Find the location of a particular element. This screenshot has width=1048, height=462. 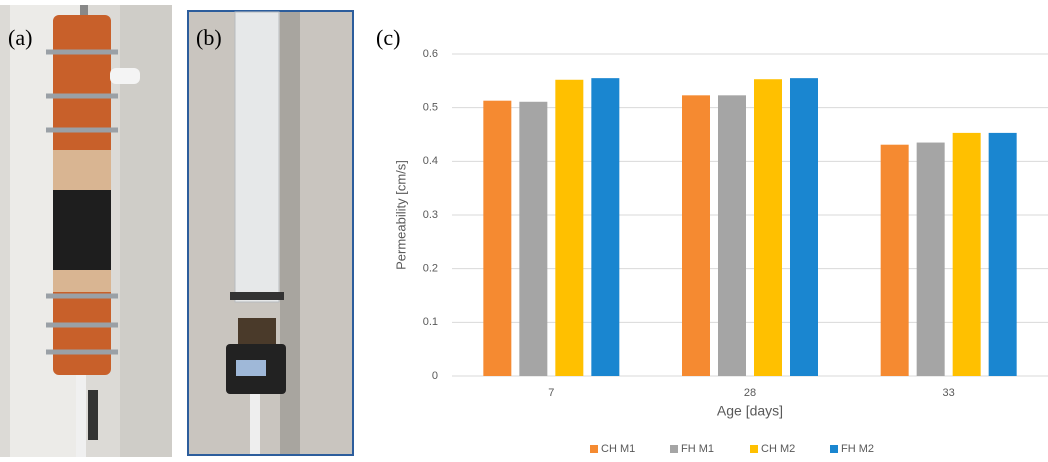

panel-label: (b) is located at coordinates (209, 37).